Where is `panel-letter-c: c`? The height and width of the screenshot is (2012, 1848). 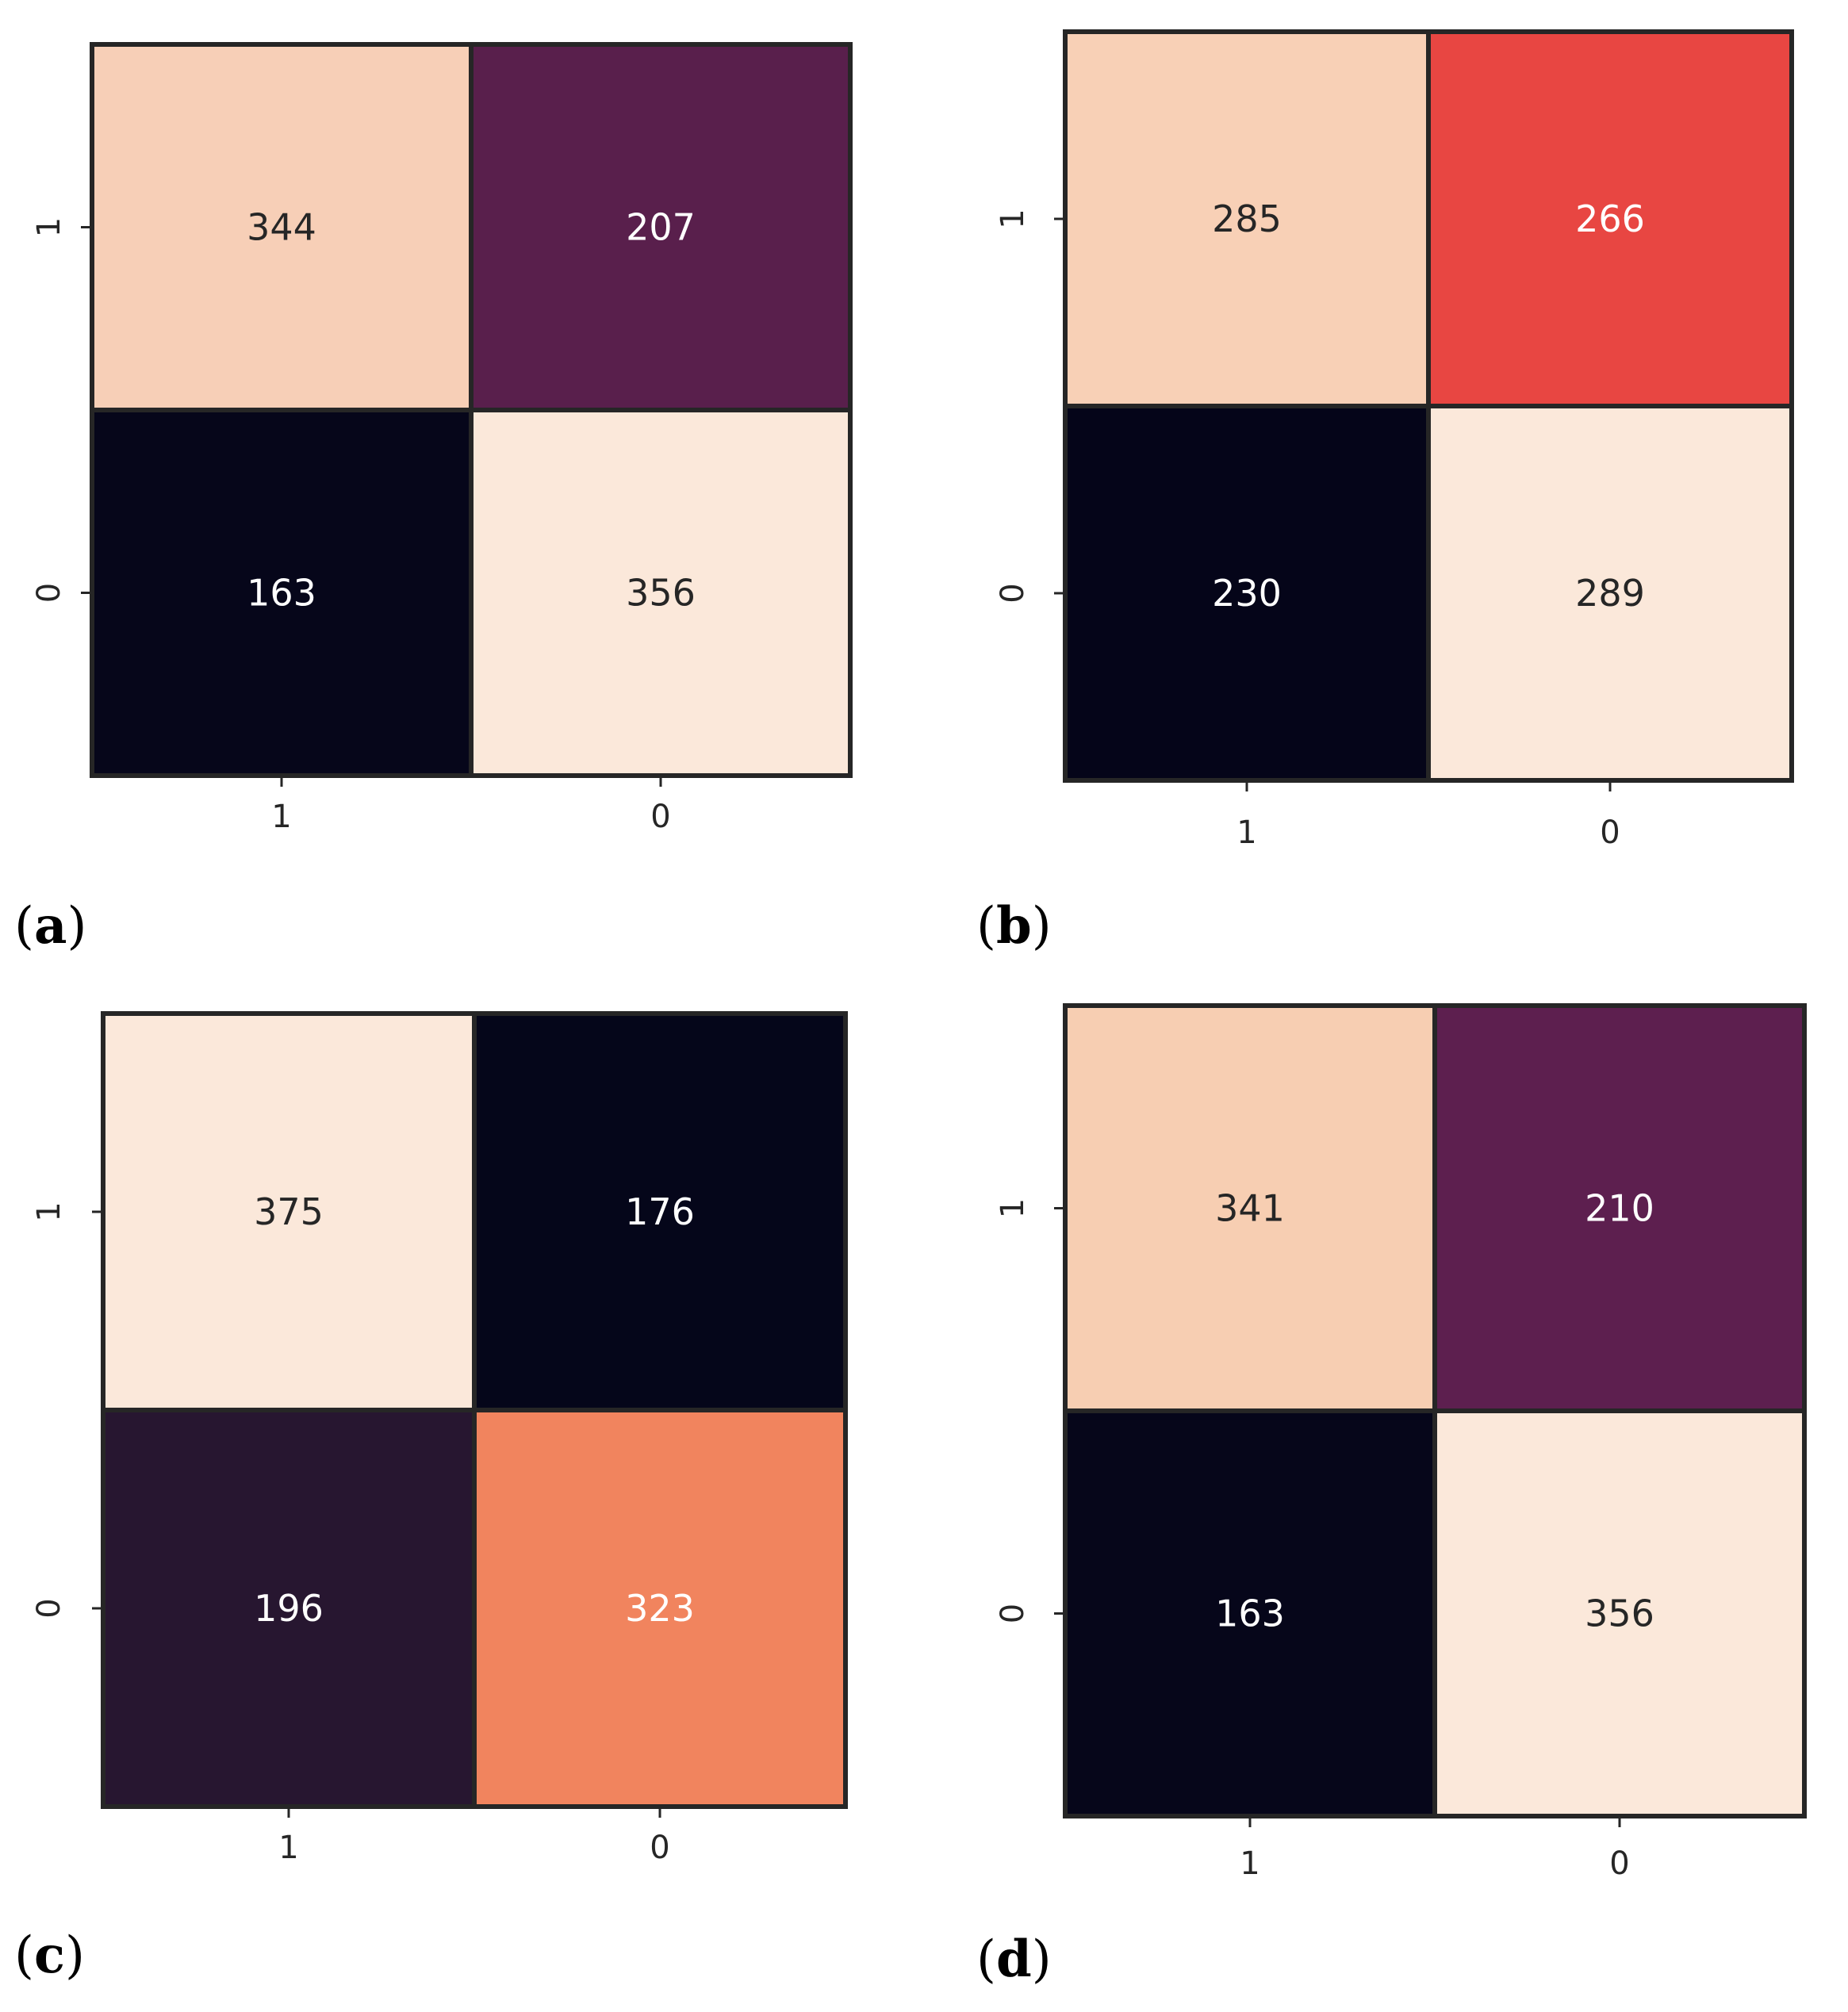 panel-letter-c: c is located at coordinates (49, 1955).